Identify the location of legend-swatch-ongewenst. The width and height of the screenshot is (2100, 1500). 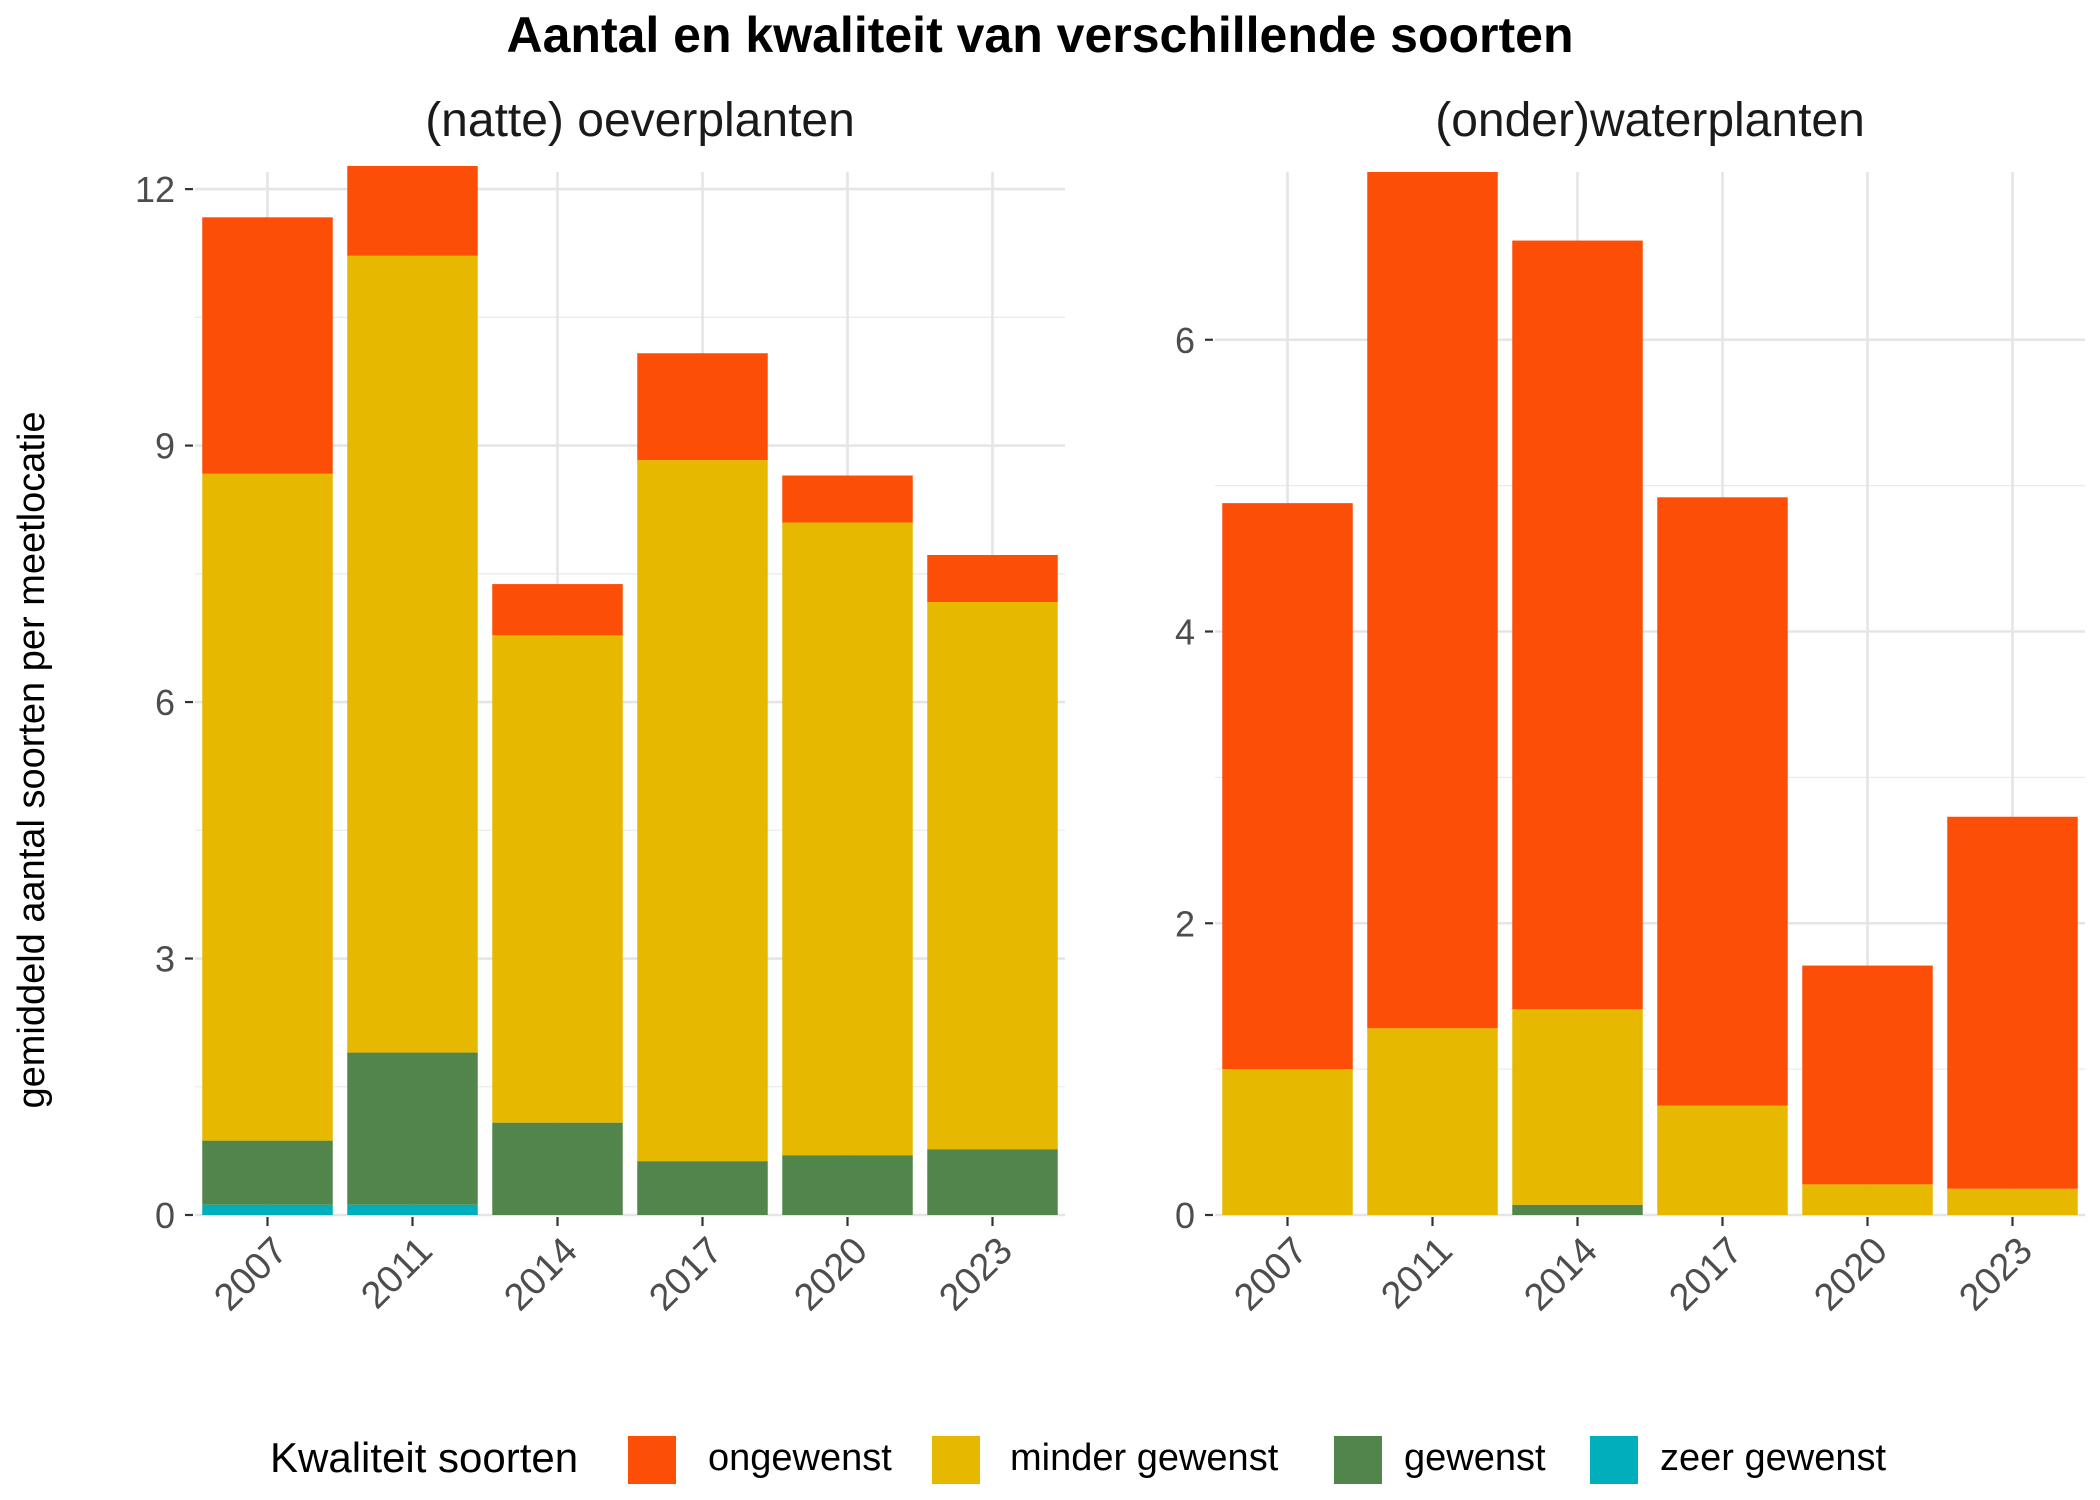
(652, 1460).